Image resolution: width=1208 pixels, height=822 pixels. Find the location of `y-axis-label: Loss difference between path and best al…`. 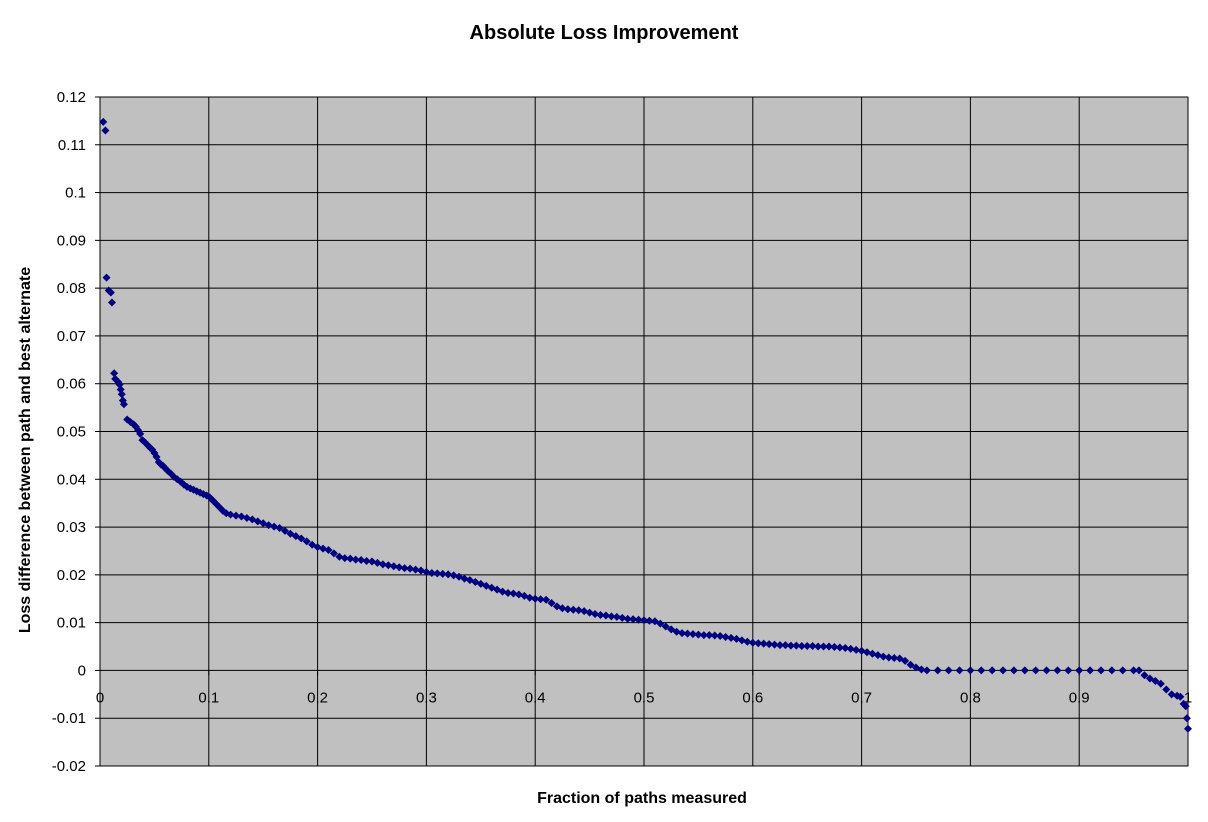

y-axis-label: Loss difference between path and best al… is located at coordinates (25, 450).